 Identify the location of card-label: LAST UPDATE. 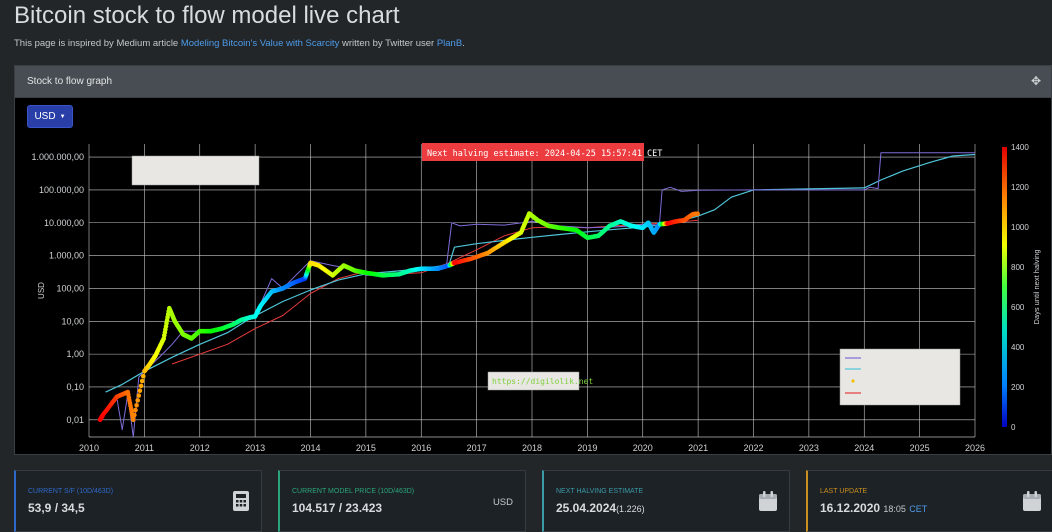
(844, 491).